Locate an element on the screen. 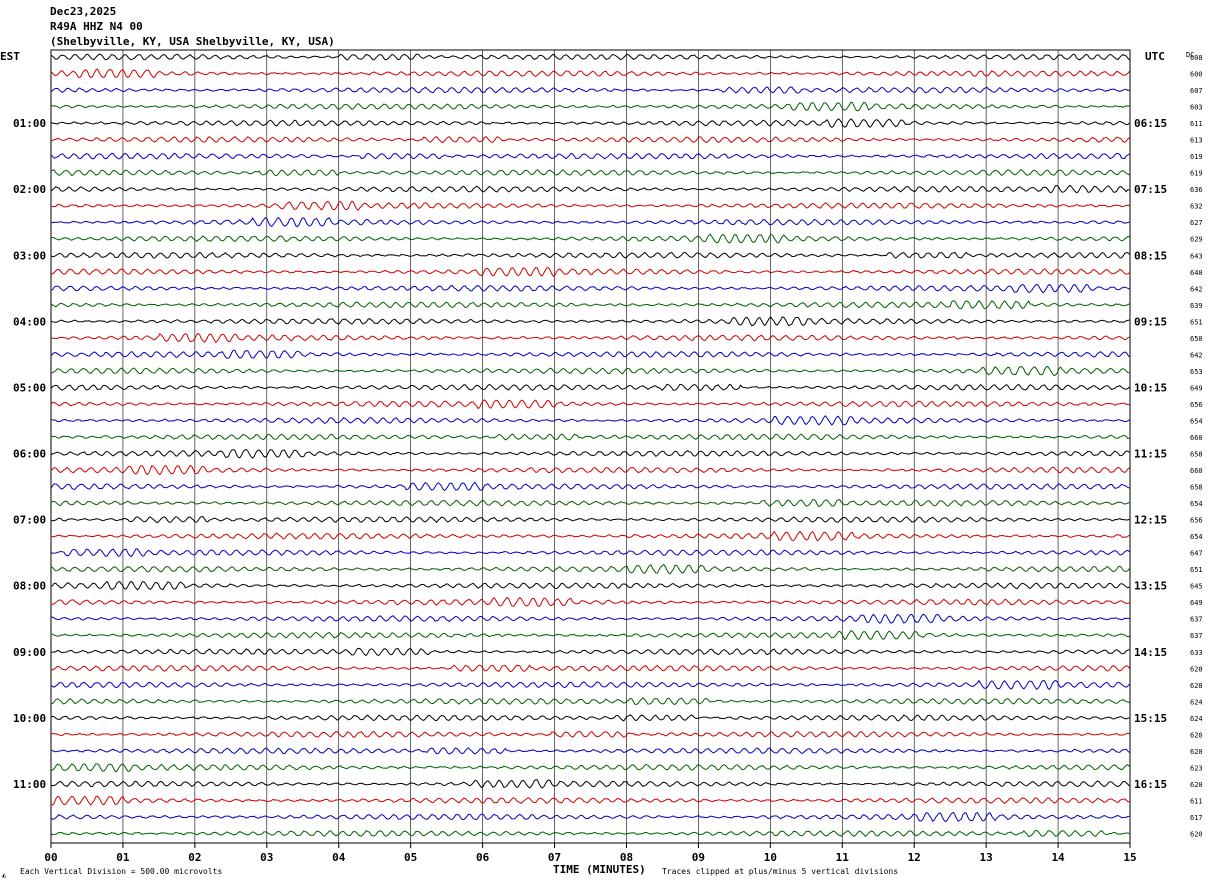 This screenshot has width=1210, height=886. x-tick-label: 07 is located at coordinates (554, 857).